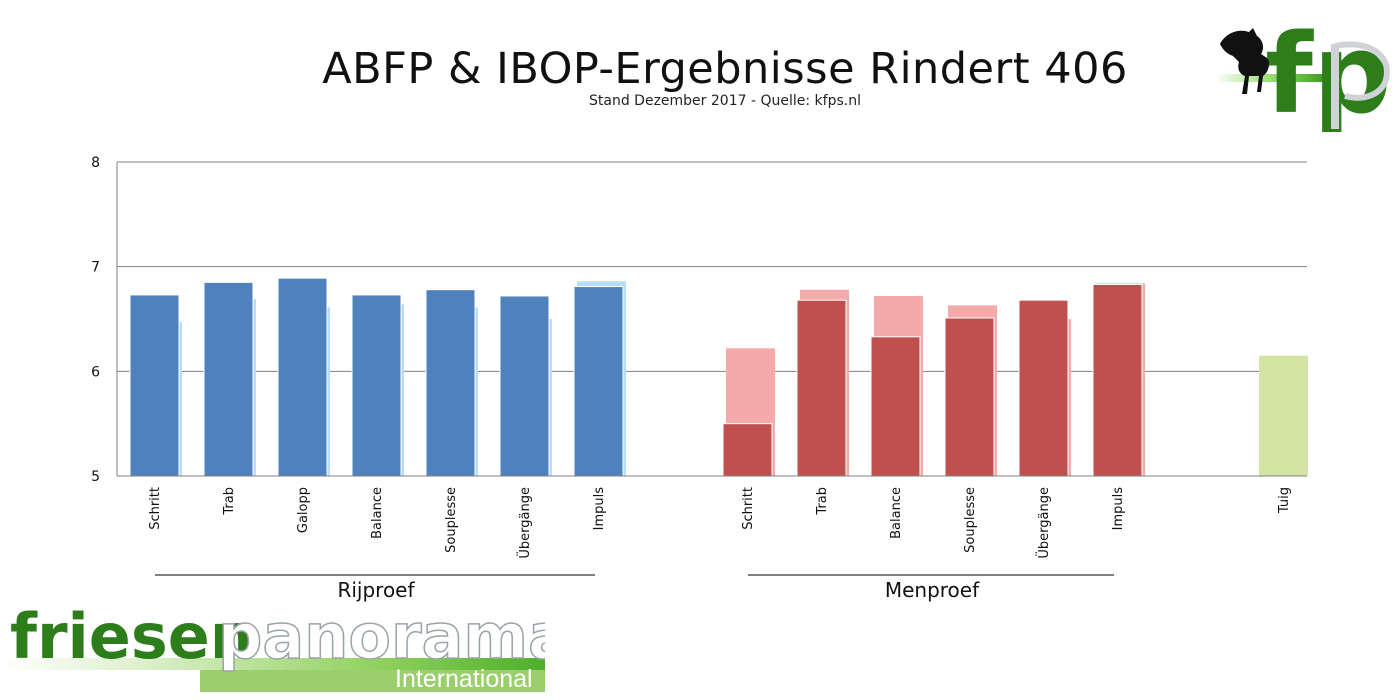 This screenshot has height=700, width=1400. What do you see at coordinates (95, 372) in the screenshot?
I see `y-tick-label: 6` at bounding box center [95, 372].